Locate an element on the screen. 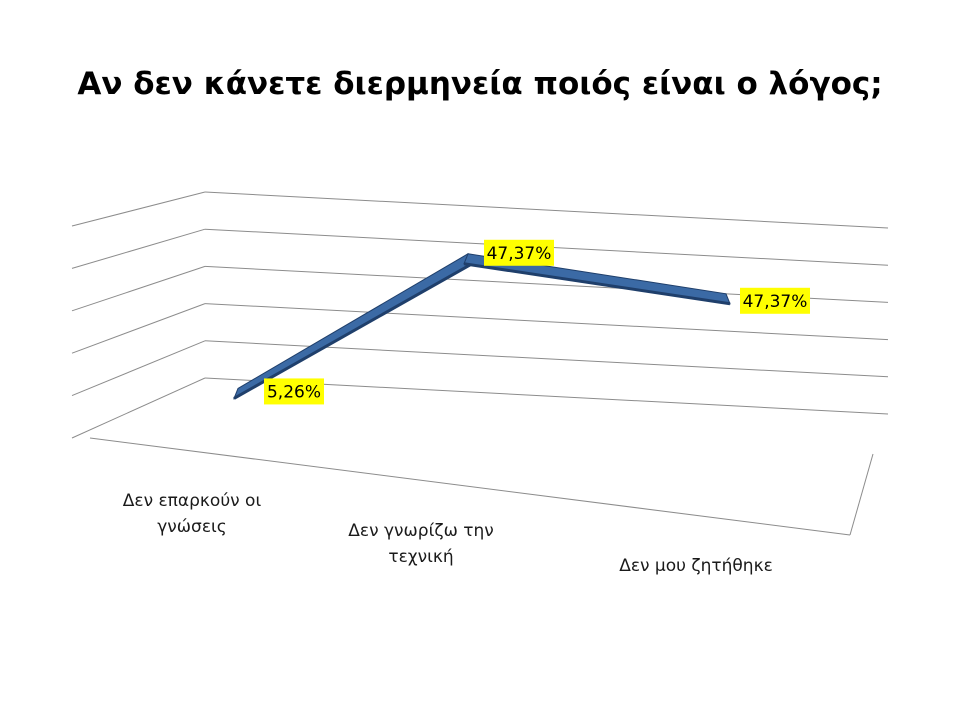 The height and width of the screenshot is (720, 960). category-label-1: Δεν επαρκούν οι γνώσεις is located at coordinates (192, 514).